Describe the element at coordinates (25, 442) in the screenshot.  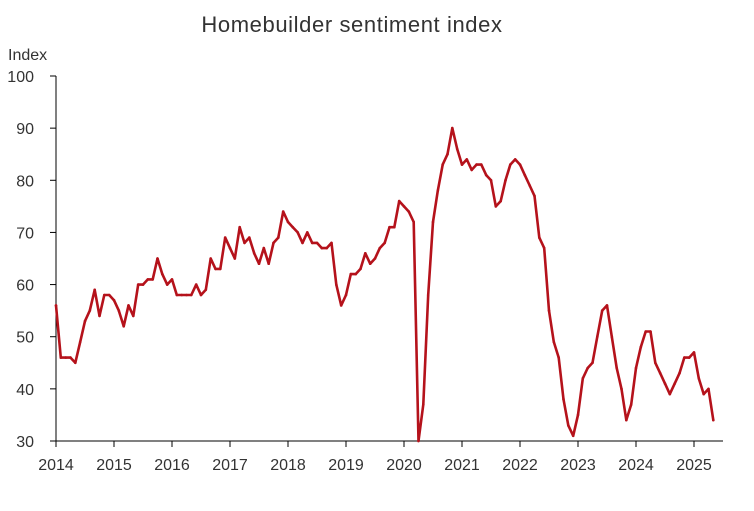
I see `y-tick-label-30: 30` at that location.